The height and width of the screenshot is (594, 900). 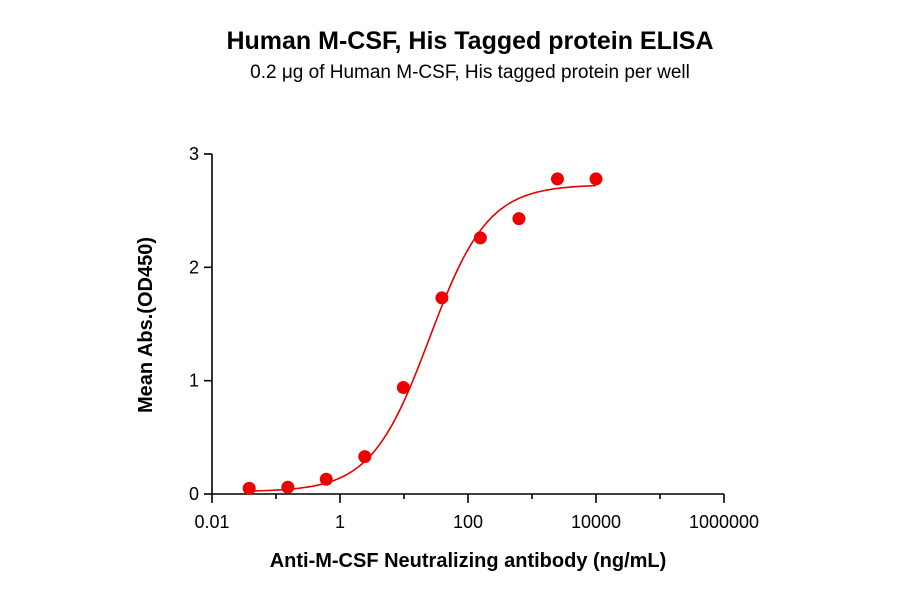 I want to click on y-axis-label: Mean Abs.(OD450), so click(x=146, y=325).